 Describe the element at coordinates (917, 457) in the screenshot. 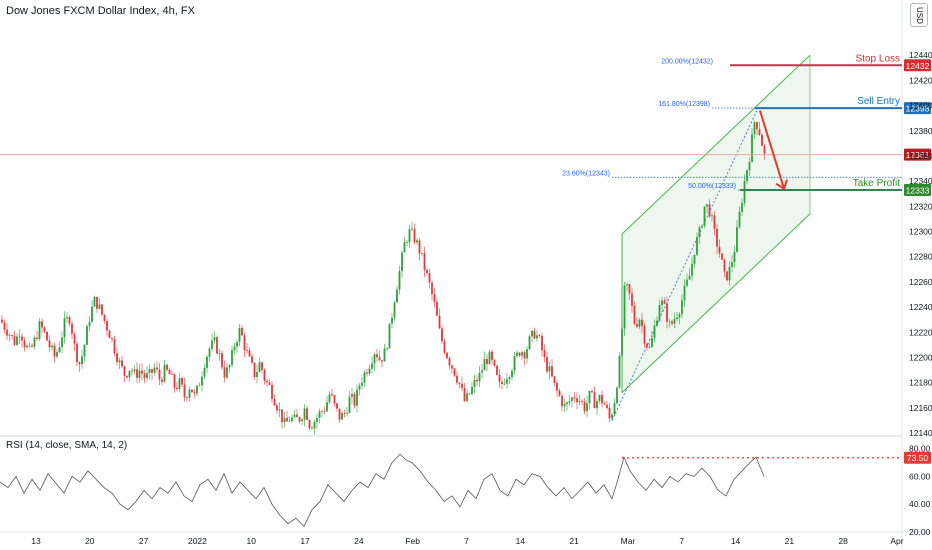

I see `rsi-current-badge` at that location.